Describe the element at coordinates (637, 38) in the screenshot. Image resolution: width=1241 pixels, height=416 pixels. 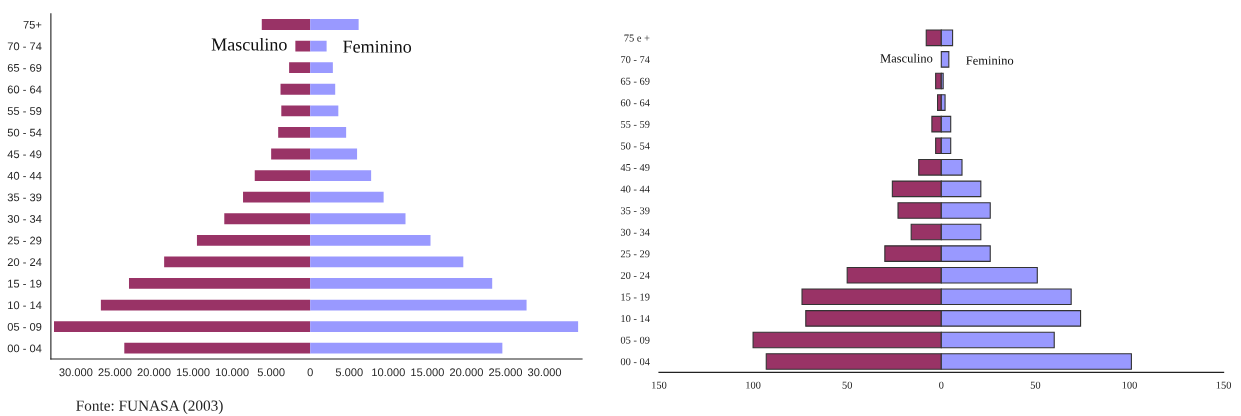
I see `y-tick-label: 75 e +` at that location.